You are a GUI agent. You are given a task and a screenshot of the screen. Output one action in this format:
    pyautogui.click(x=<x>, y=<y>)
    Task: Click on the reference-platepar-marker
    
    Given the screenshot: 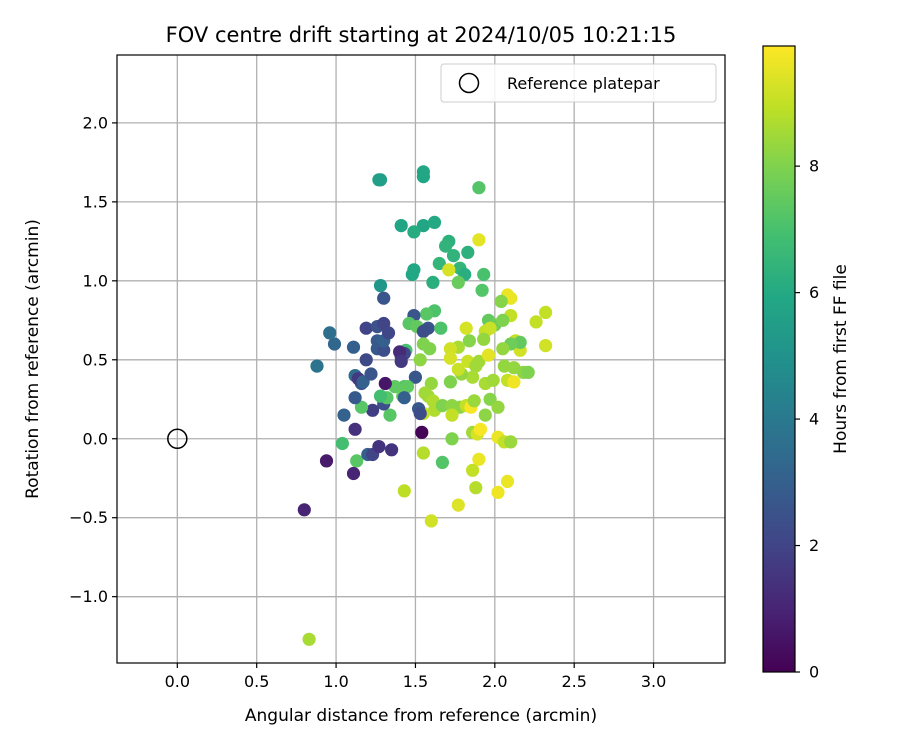 What is the action you would take?
    pyautogui.click(x=177, y=439)
    